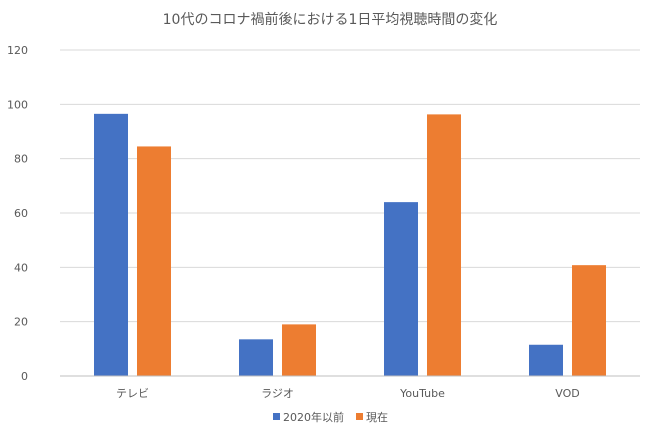 Image resolution: width=660 pixels, height=443 pixels. What do you see at coordinates (377, 417) in the screenshot?
I see `legend-label: 現在` at bounding box center [377, 417].